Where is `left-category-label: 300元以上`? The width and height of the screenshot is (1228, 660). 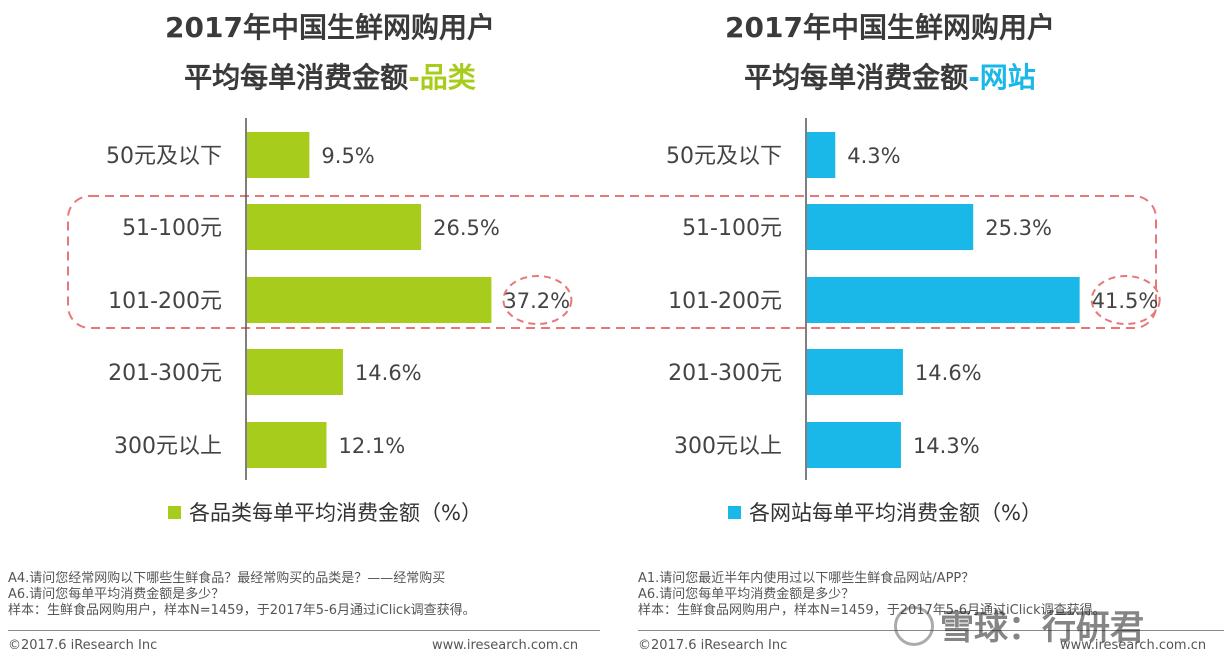
left-category-label: 300元以上 is located at coordinates (168, 446).